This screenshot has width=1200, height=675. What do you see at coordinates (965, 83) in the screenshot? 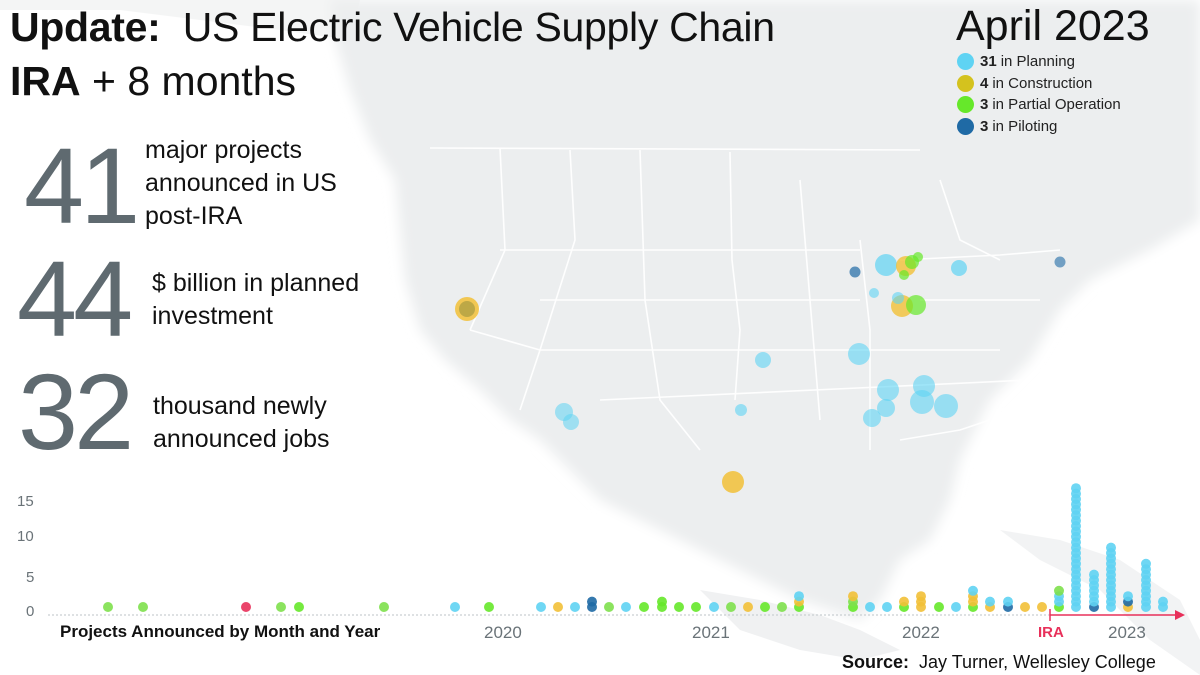
I see `legend-dot-construction` at bounding box center [965, 83].